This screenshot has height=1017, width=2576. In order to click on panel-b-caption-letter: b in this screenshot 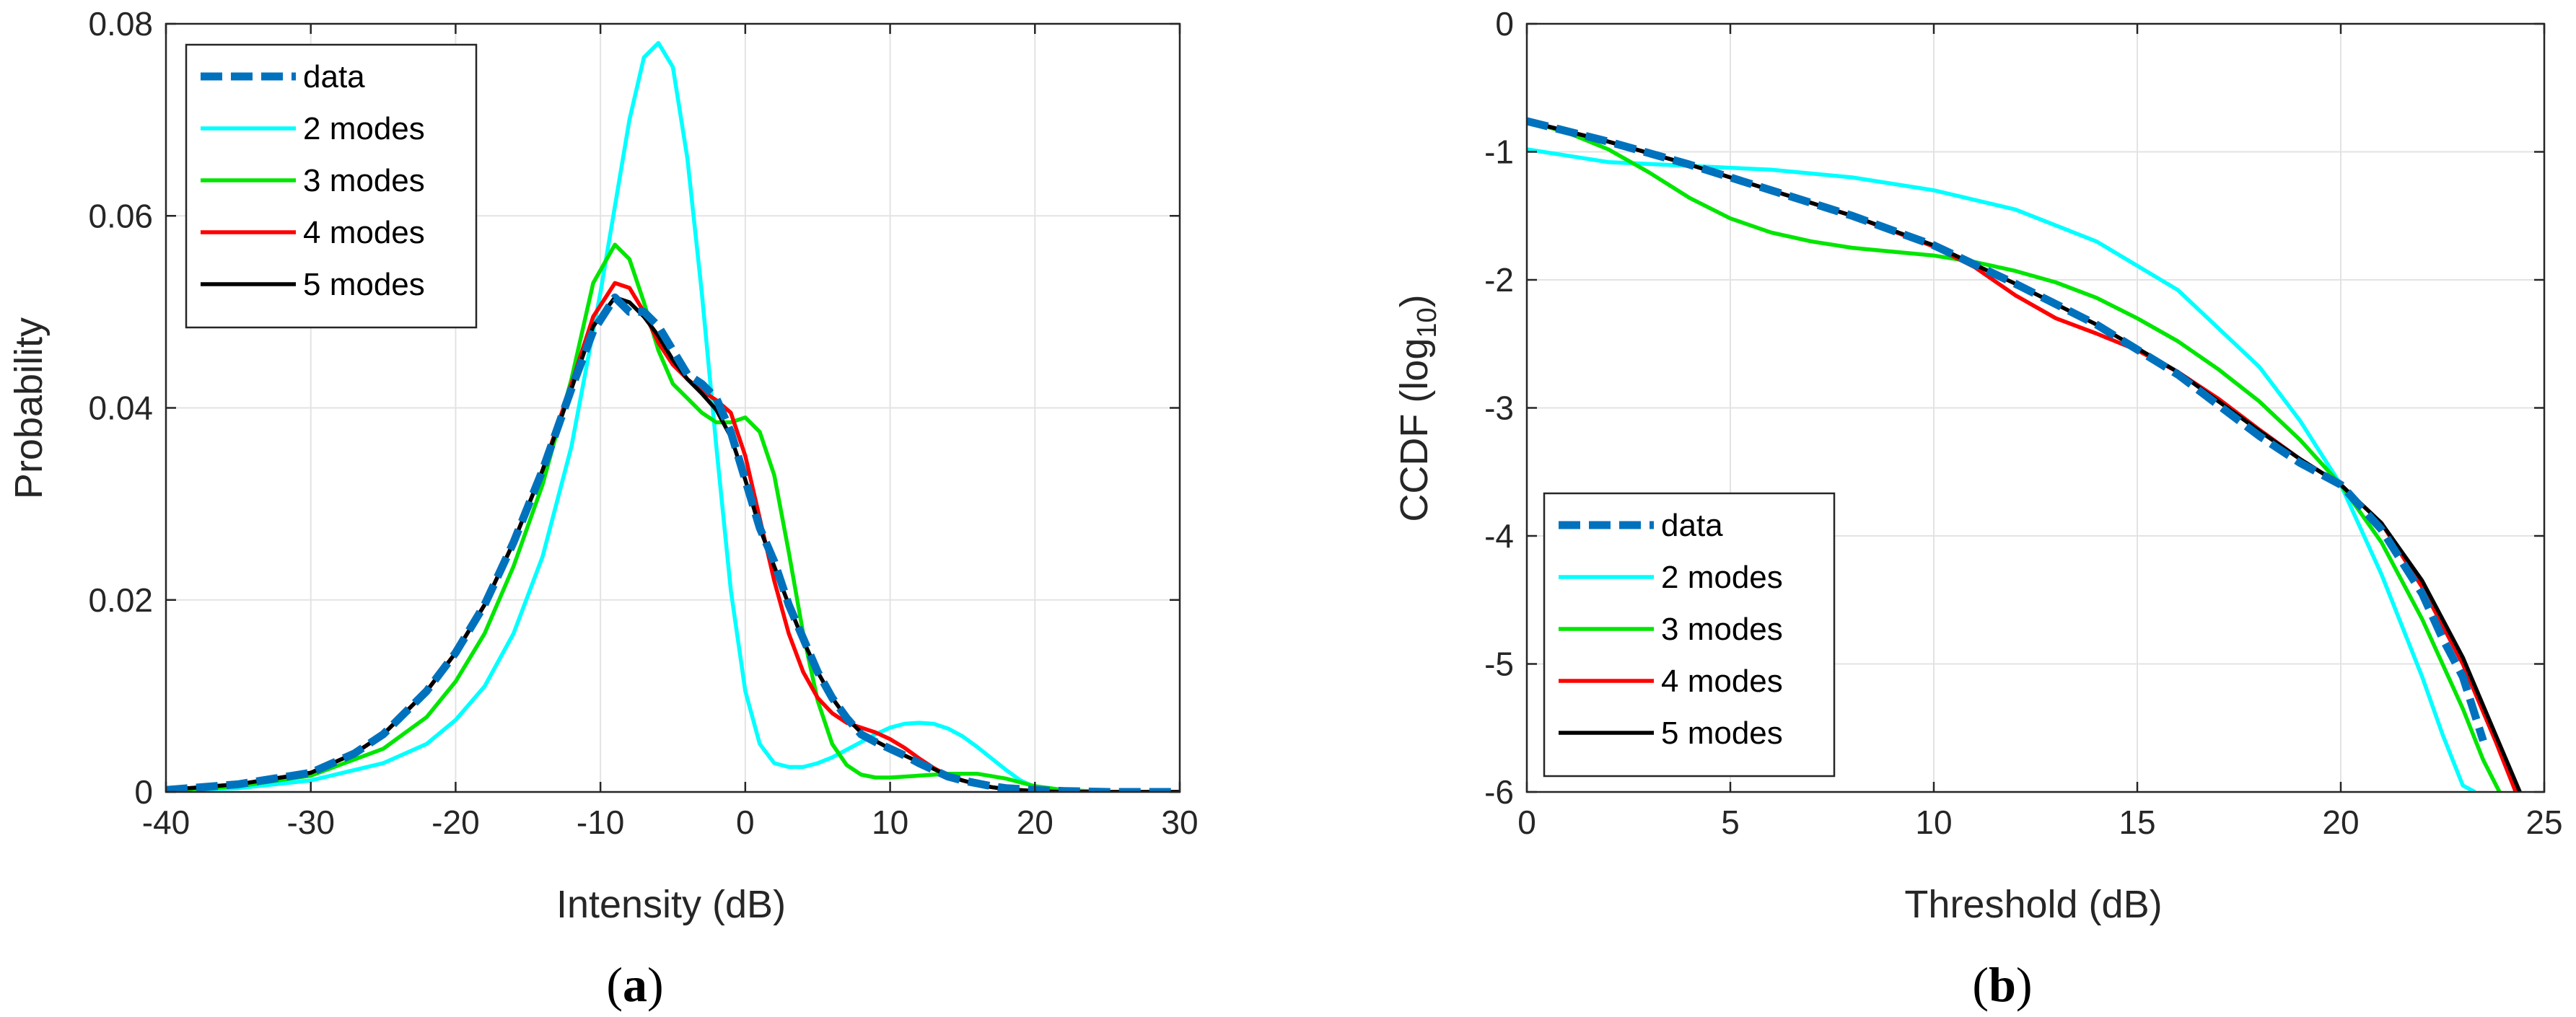, I will do `click(2002, 984)`.